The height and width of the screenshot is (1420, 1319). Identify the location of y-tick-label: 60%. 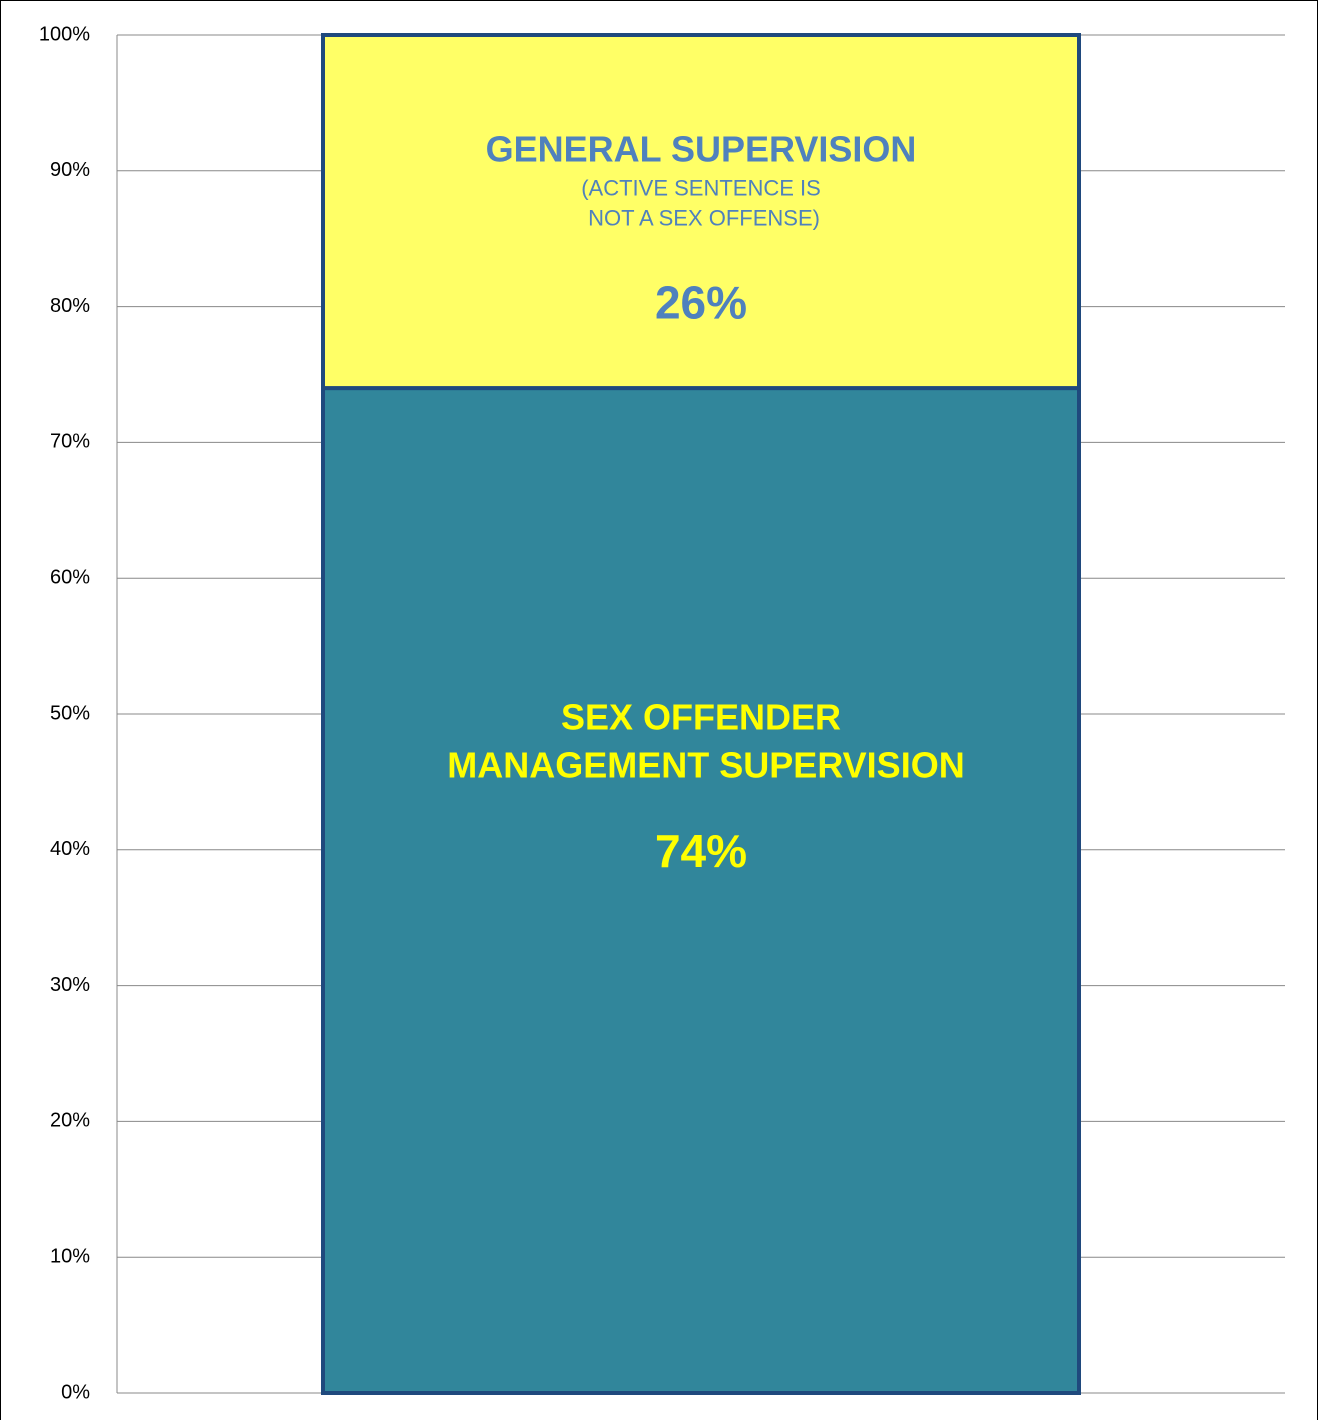
(70, 577).